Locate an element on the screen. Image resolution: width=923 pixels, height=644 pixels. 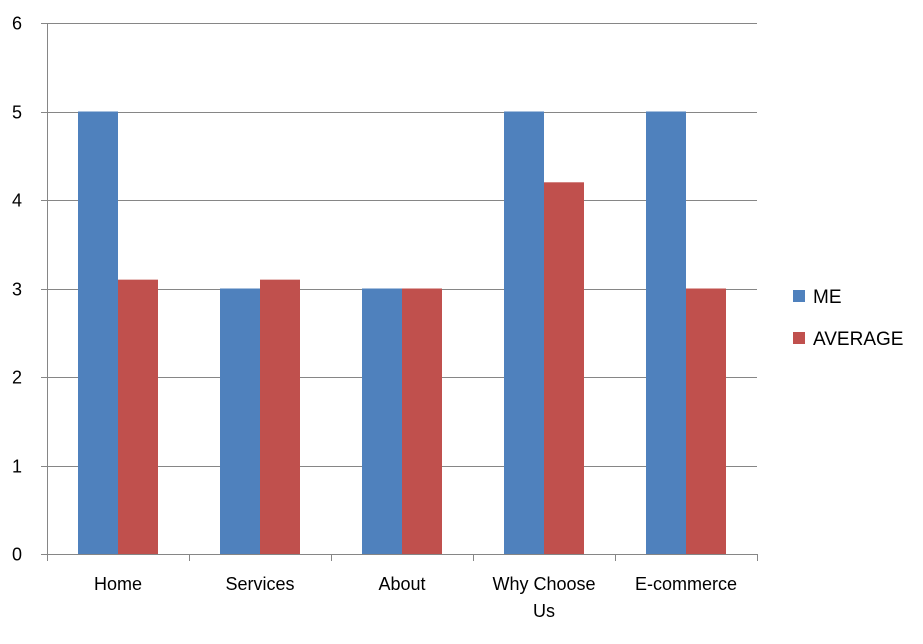
x-tick-label: E-commerce is located at coordinates (686, 584).